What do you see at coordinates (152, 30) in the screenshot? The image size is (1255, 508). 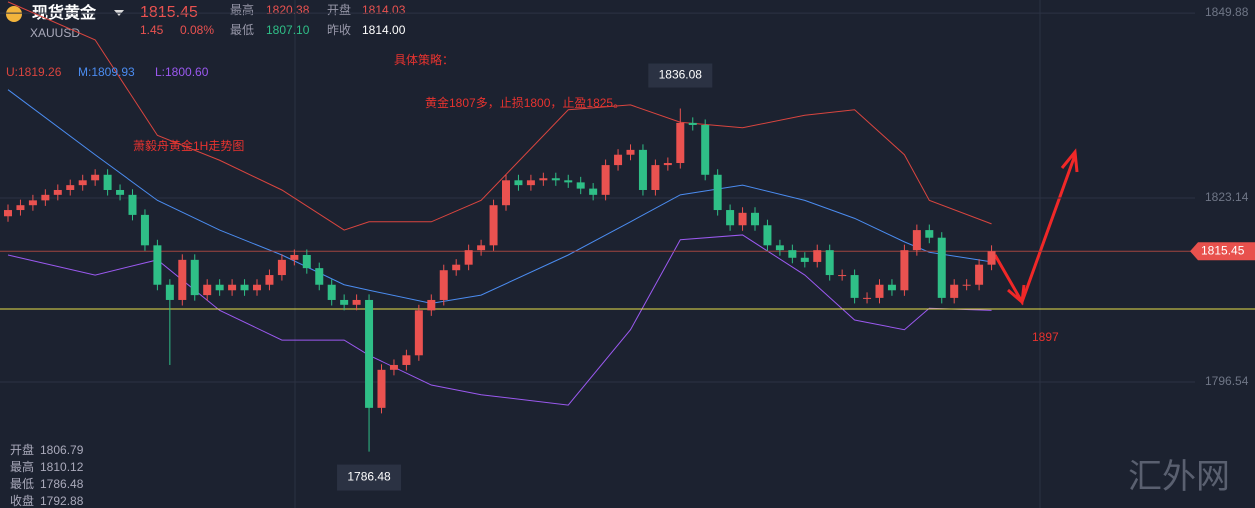 I see `change: 1.45` at bounding box center [152, 30].